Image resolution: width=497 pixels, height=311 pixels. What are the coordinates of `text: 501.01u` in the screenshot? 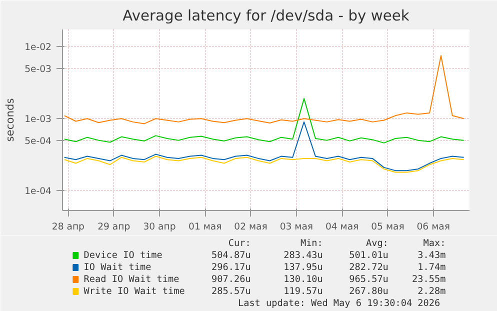 It's located at (368, 255).